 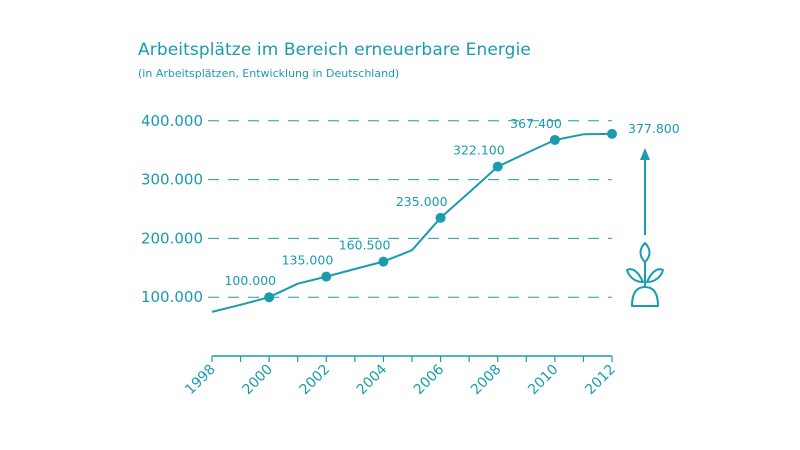 What do you see at coordinates (315, 380) in the screenshot?
I see `x-tick-label: 2002` at bounding box center [315, 380].